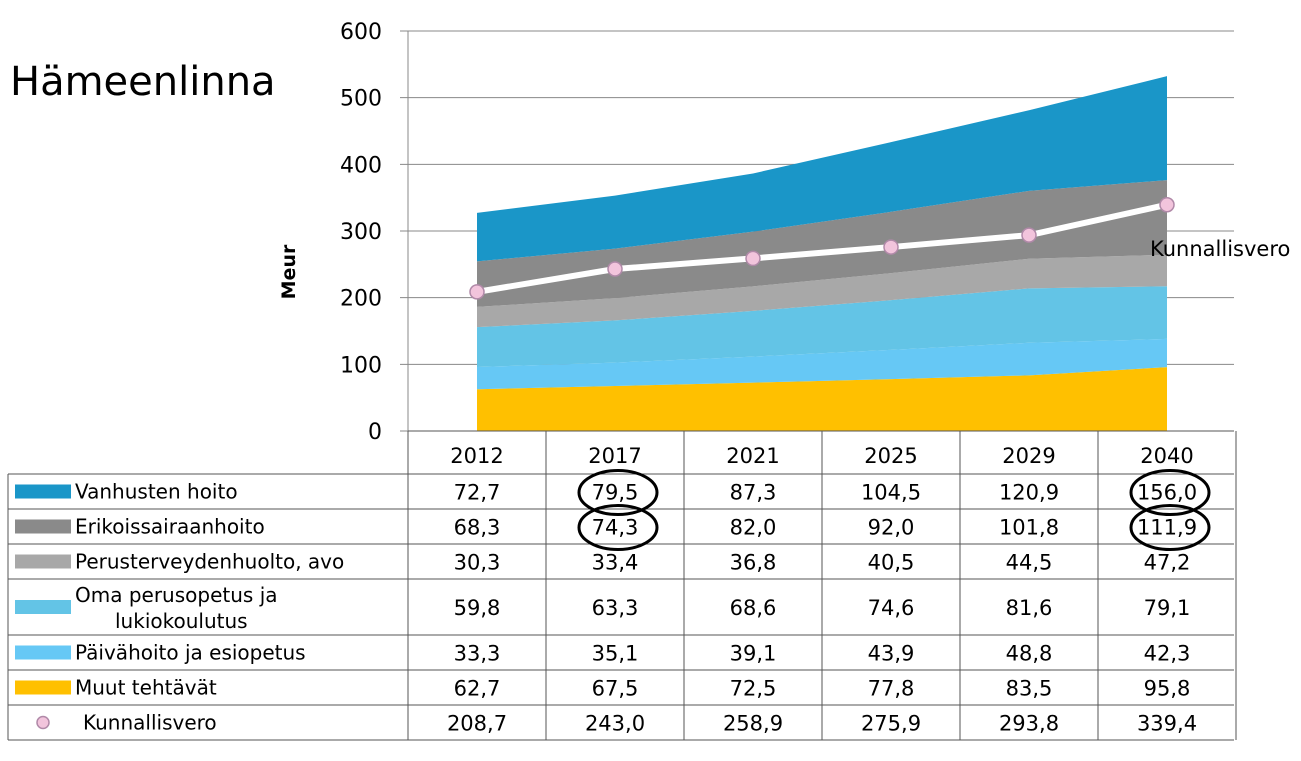 The width and height of the screenshot is (1301, 761). I want to click on legend-label: Muut tehtävät, so click(146, 688).